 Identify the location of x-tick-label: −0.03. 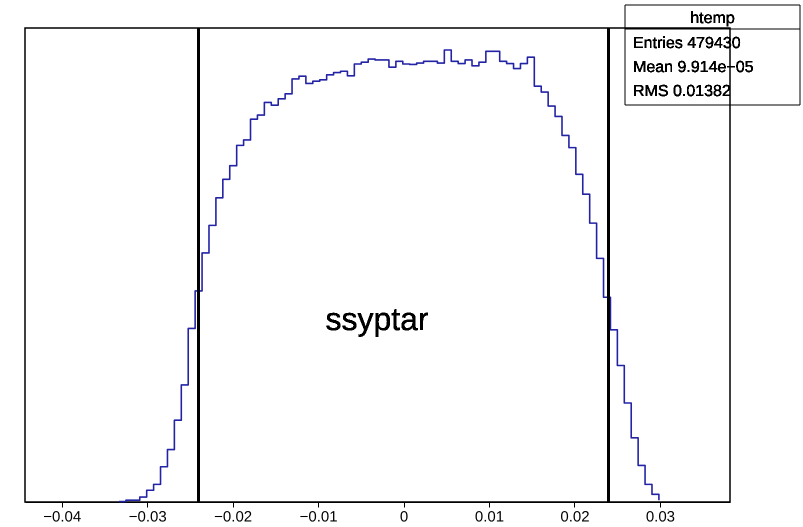
(147, 517).